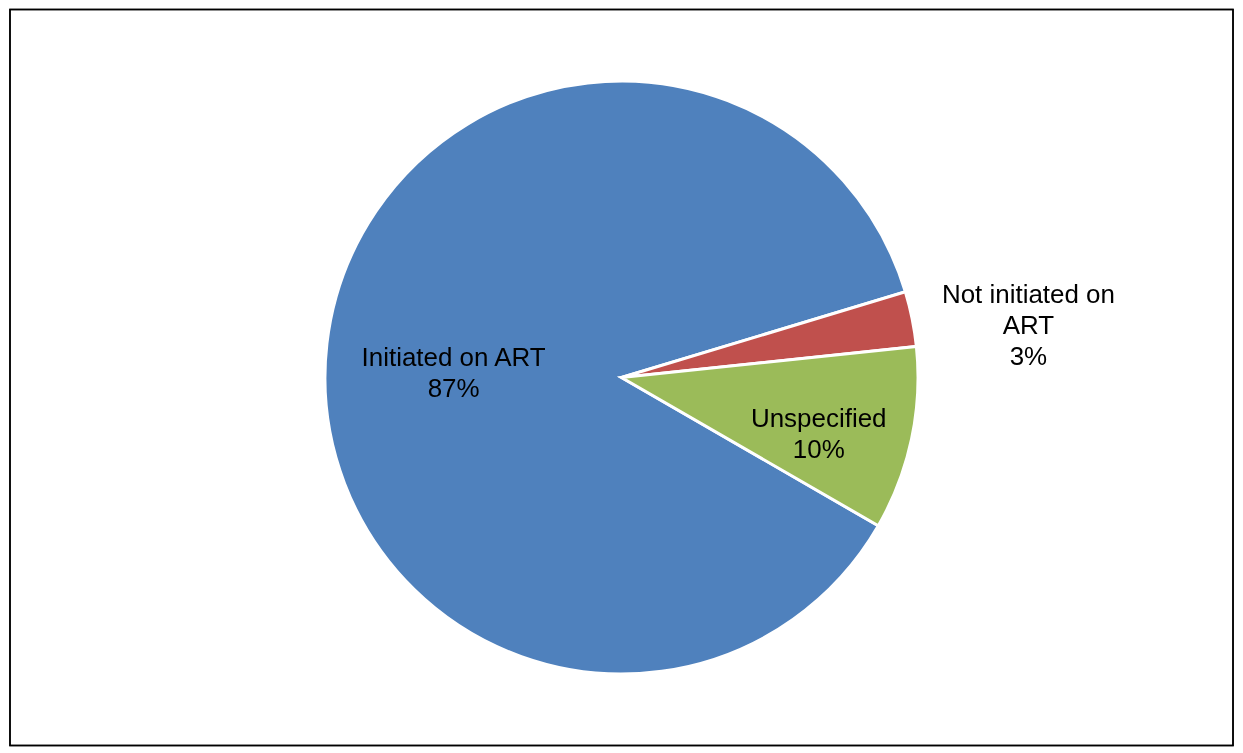 Image resolution: width=1243 pixels, height=753 pixels. What do you see at coordinates (453, 357) in the screenshot?
I see `slice-label: Initiated on ART` at bounding box center [453, 357].